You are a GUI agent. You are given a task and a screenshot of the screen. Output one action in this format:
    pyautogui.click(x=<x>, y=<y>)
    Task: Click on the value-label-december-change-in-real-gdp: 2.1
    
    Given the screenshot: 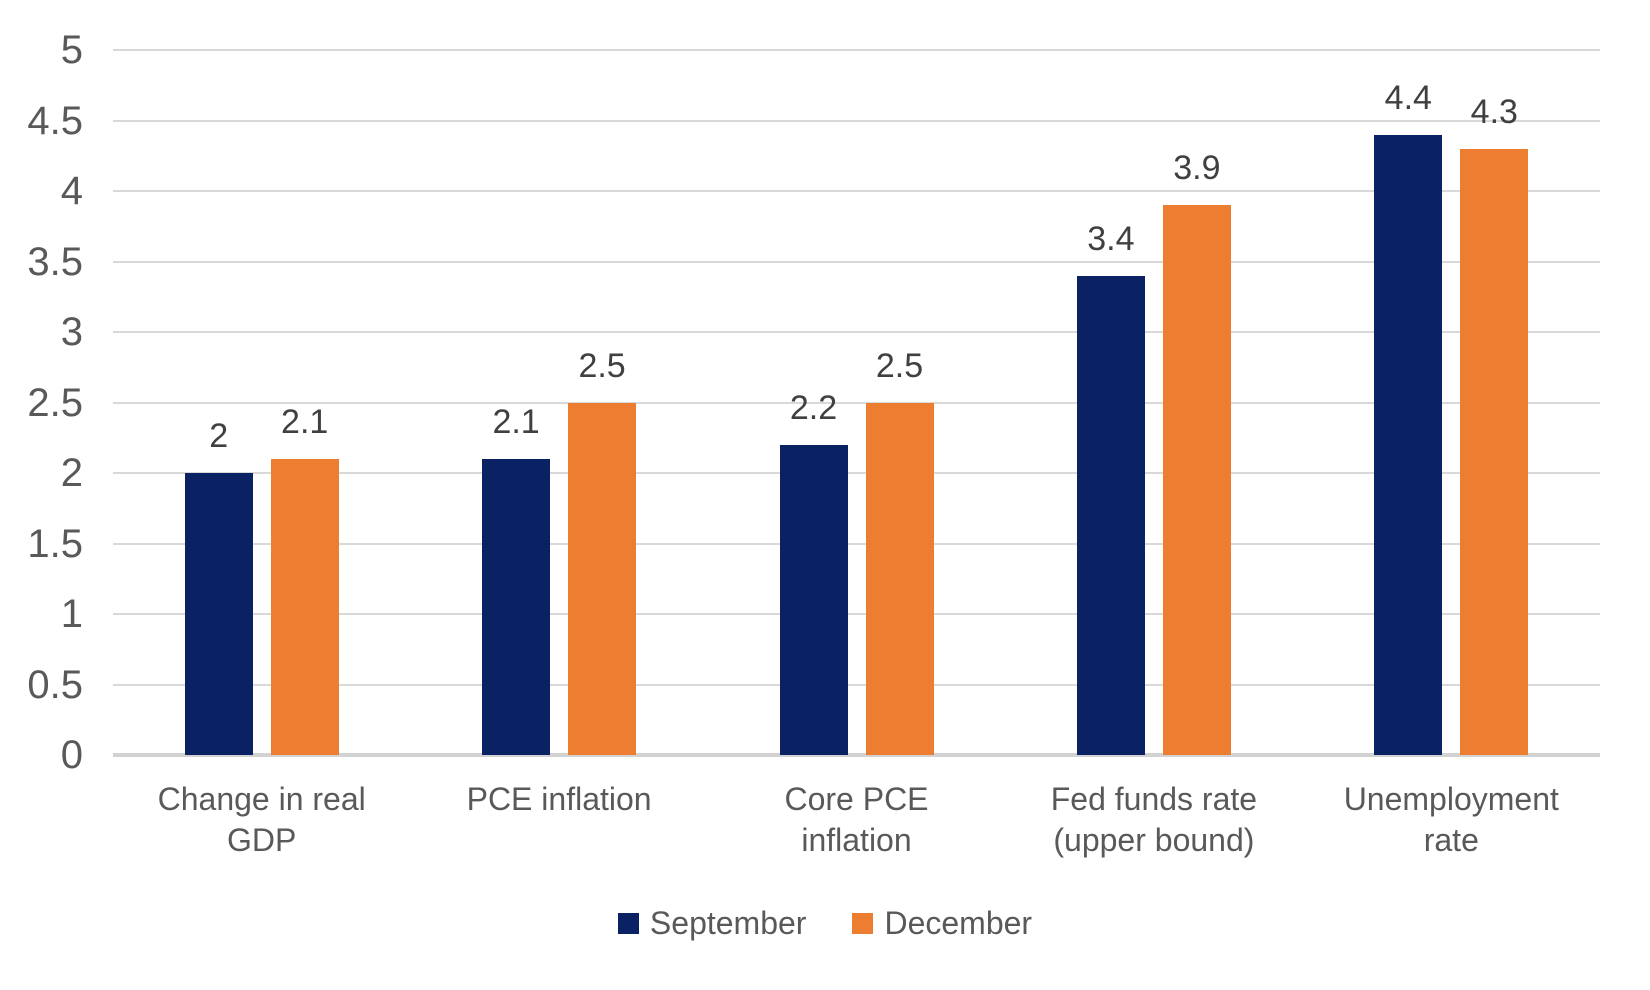 What is the action you would take?
    pyautogui.click(x=305, y=421)
    